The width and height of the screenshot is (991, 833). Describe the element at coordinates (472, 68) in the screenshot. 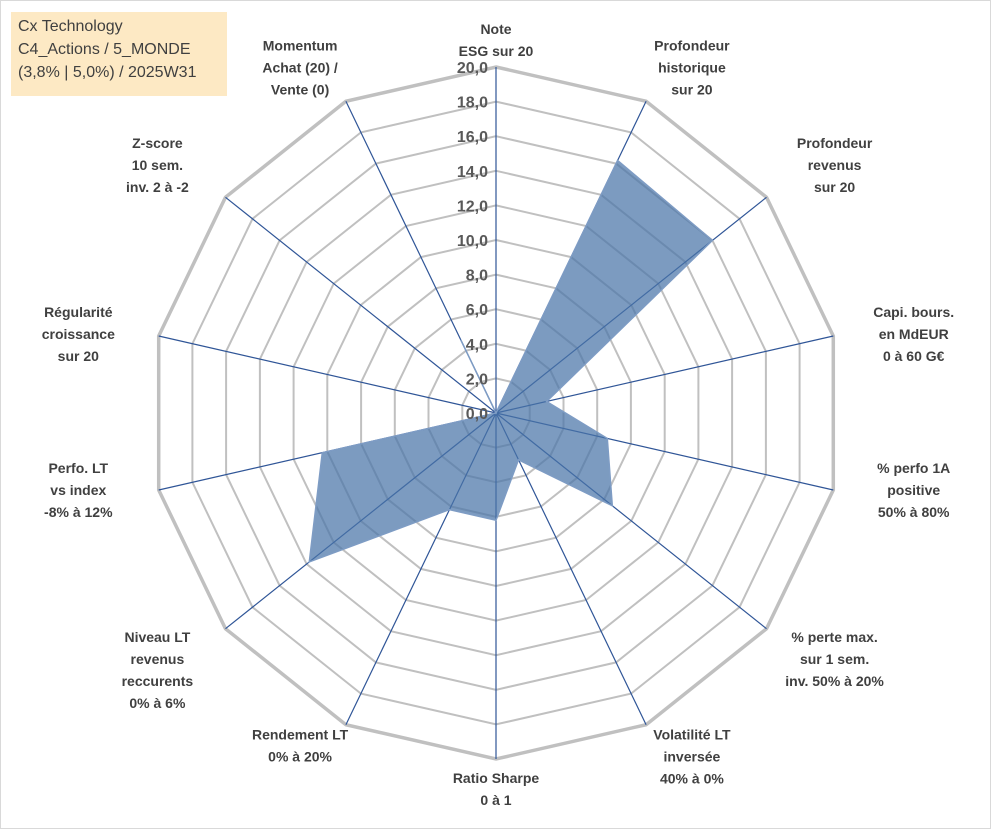

I see `tick-label-10: 20,0` at that location.